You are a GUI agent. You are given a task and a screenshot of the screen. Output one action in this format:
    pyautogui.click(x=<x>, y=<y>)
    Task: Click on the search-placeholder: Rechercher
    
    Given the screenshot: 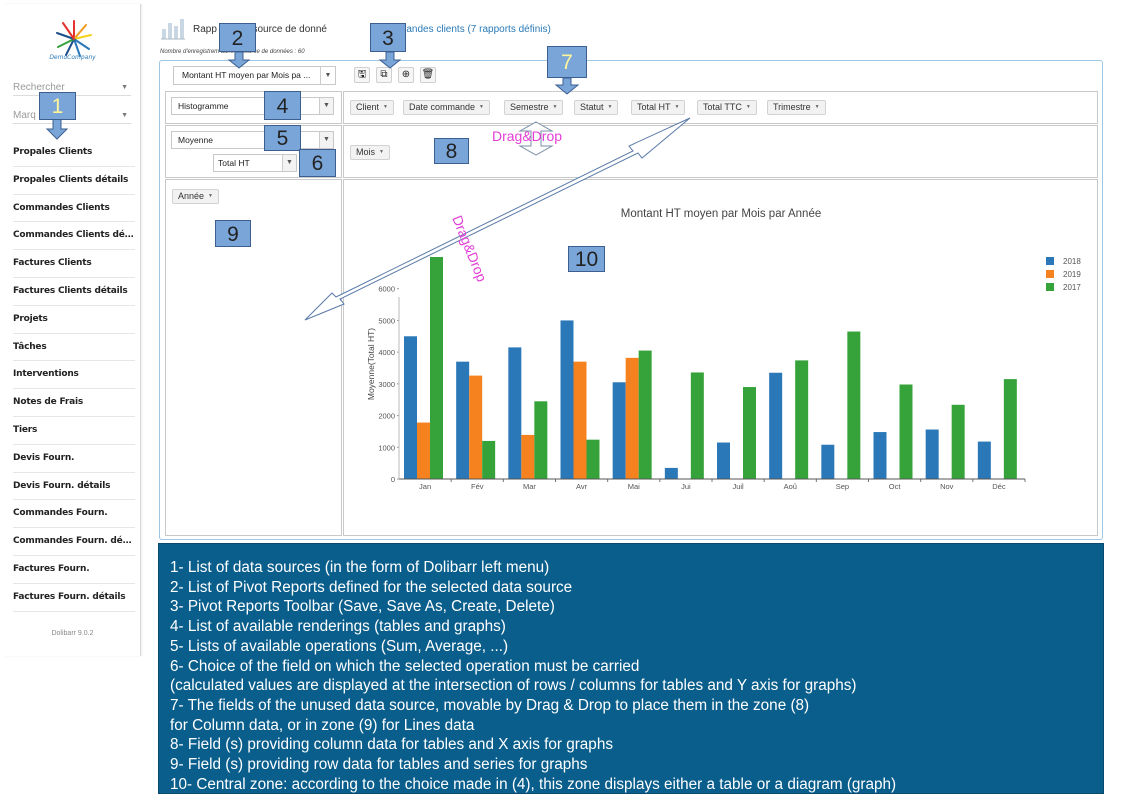 What is the action you would take?
    pyautogui.click(x=39, y=87)
    